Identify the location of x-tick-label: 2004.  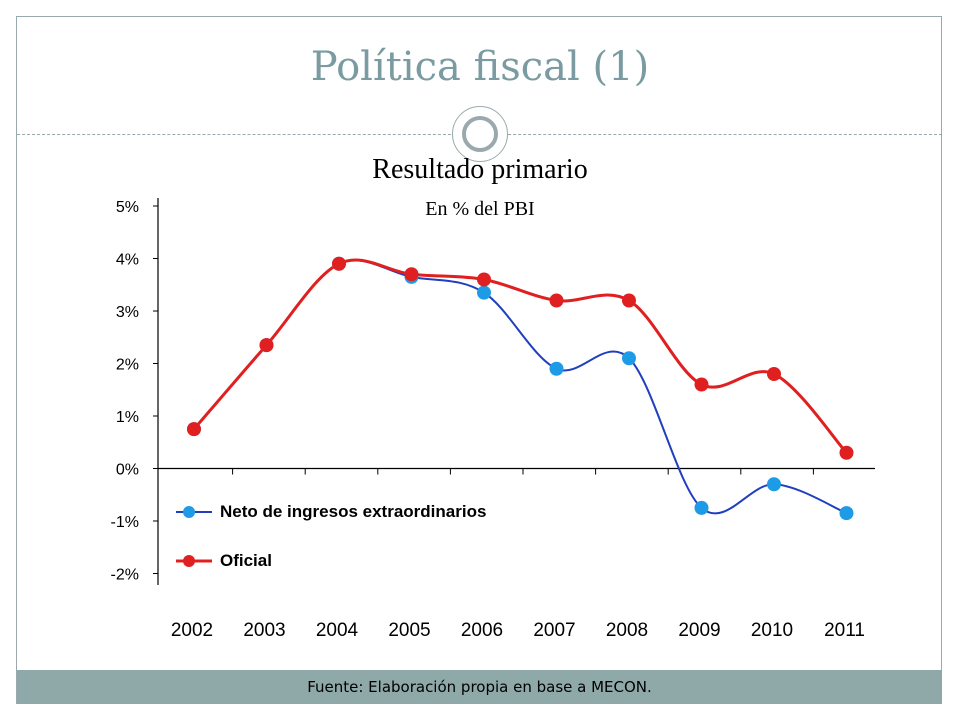
(337, 630).